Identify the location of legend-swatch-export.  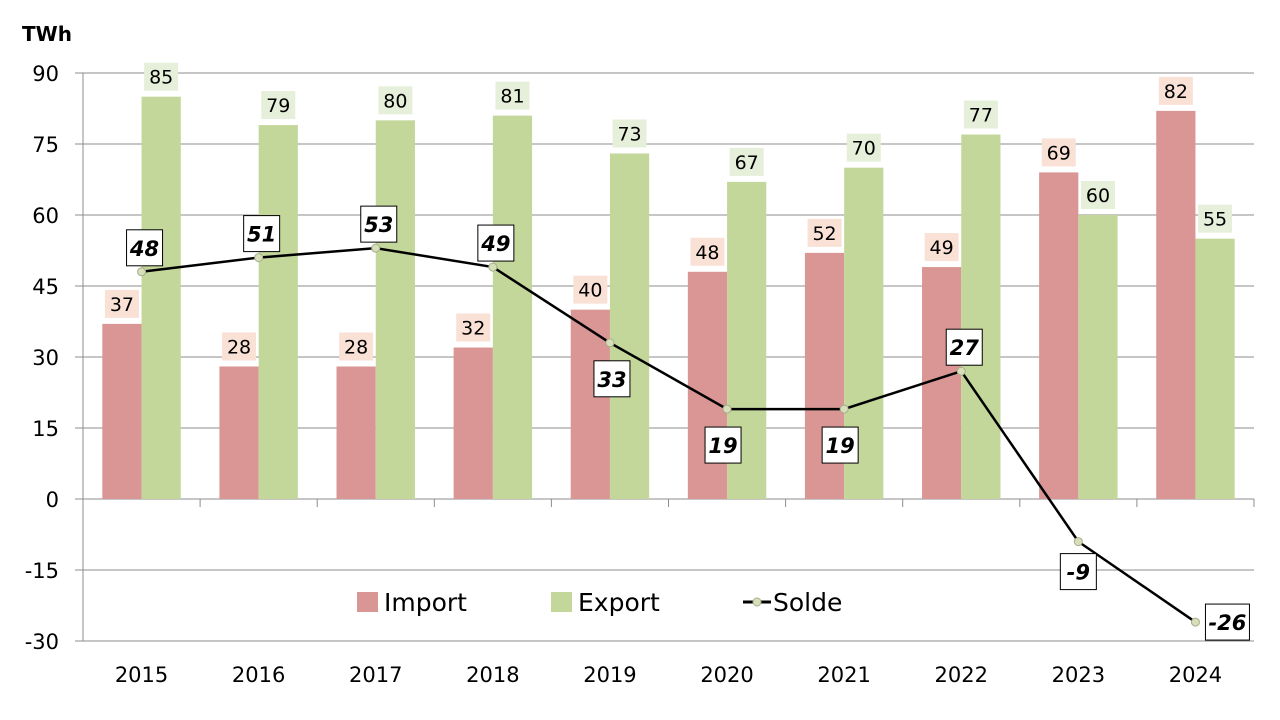
(561, 602).